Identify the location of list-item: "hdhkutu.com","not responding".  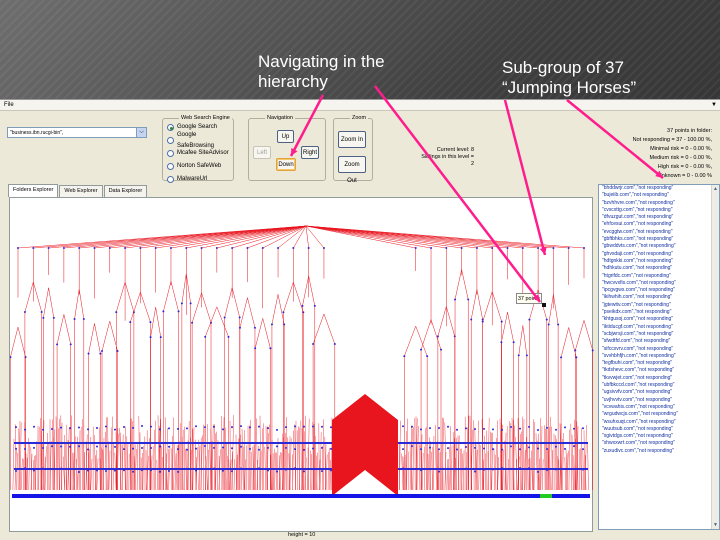
(637, 268).